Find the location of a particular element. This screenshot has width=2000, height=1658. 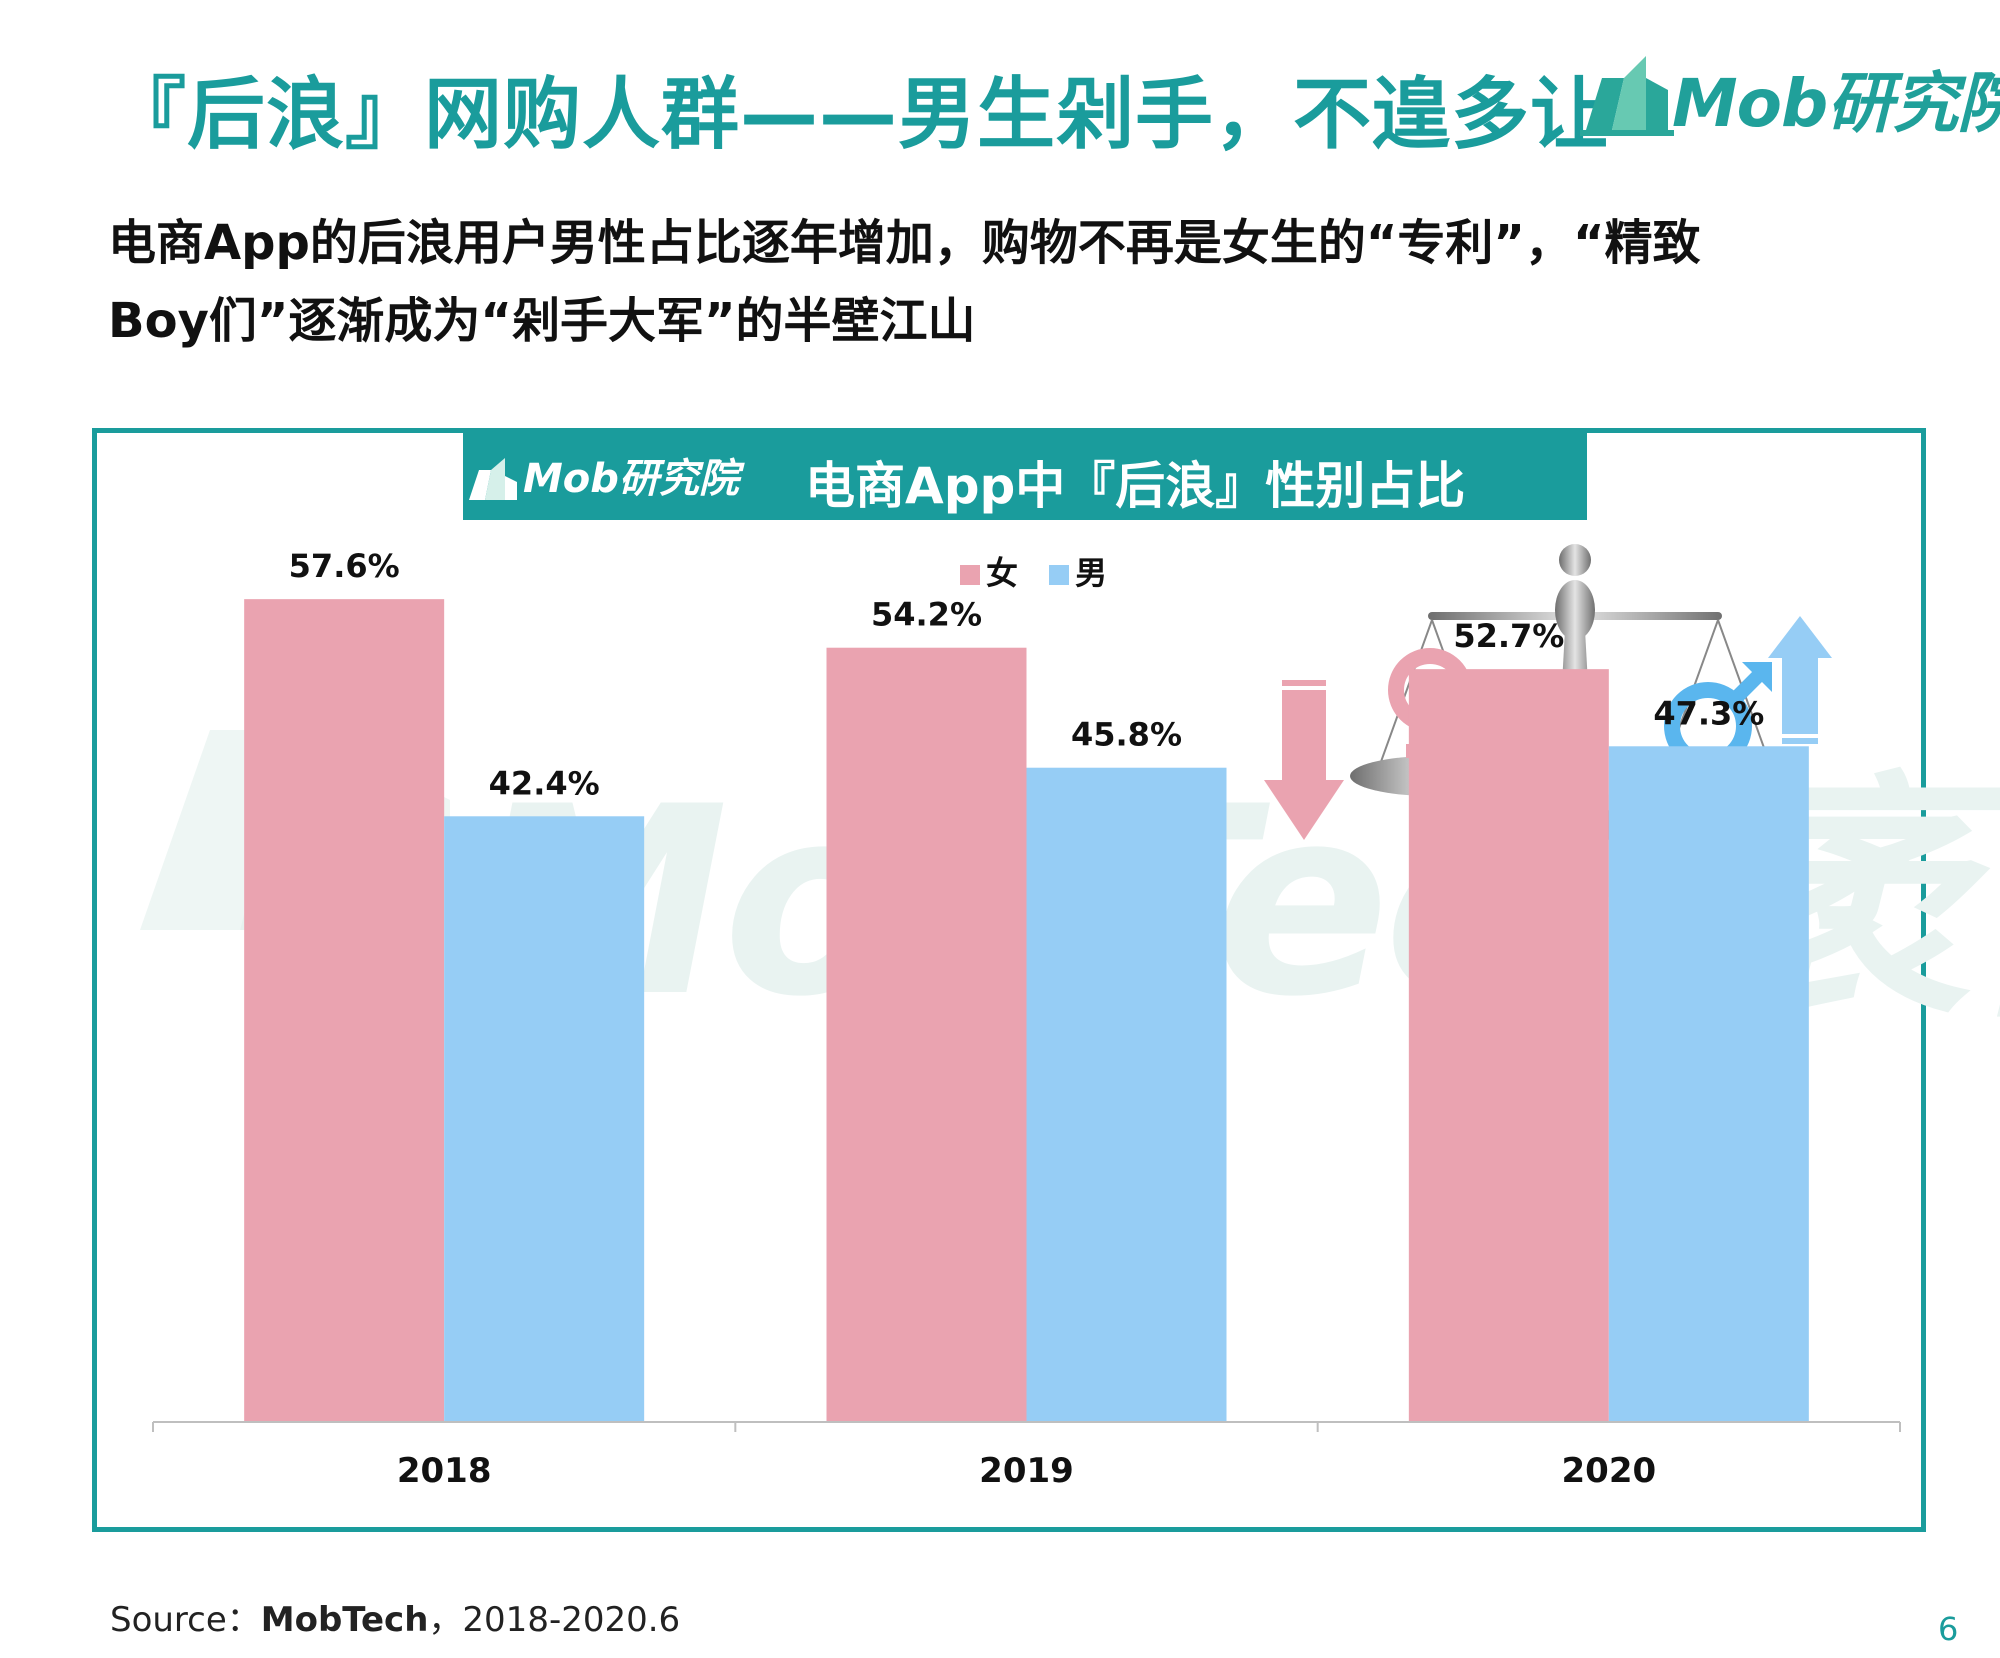

banner-brand: Mob研究院 is located at coordinates (631, 479).